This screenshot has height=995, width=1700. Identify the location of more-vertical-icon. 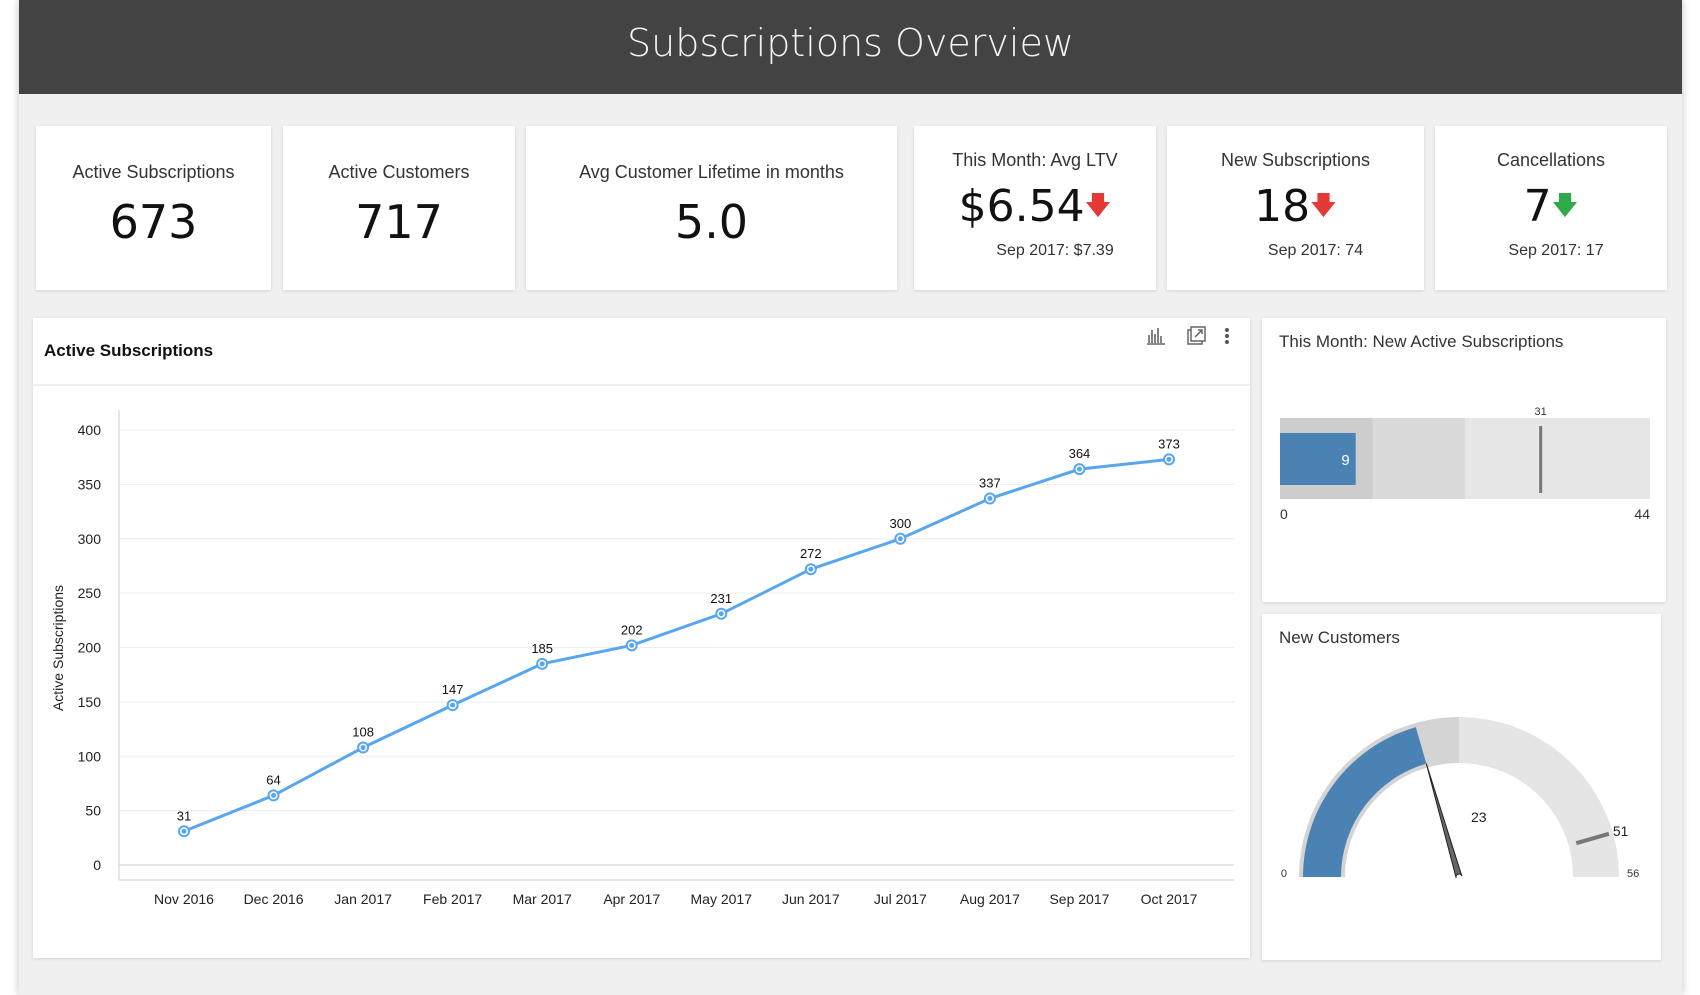
(1227, 338).